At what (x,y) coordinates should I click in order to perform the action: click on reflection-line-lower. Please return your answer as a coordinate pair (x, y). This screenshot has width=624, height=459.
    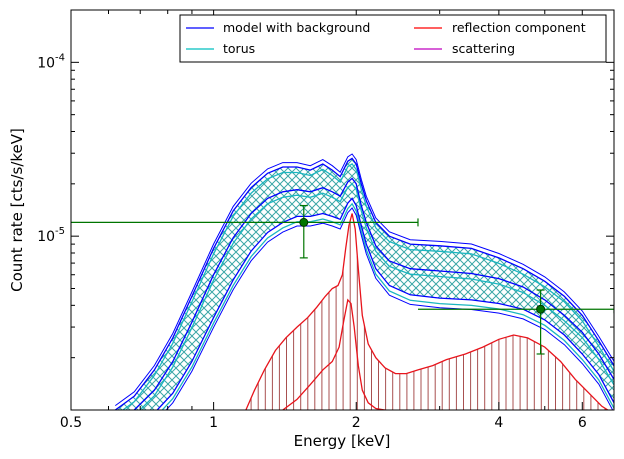
    Looking at the image, I should click on (334, 354).